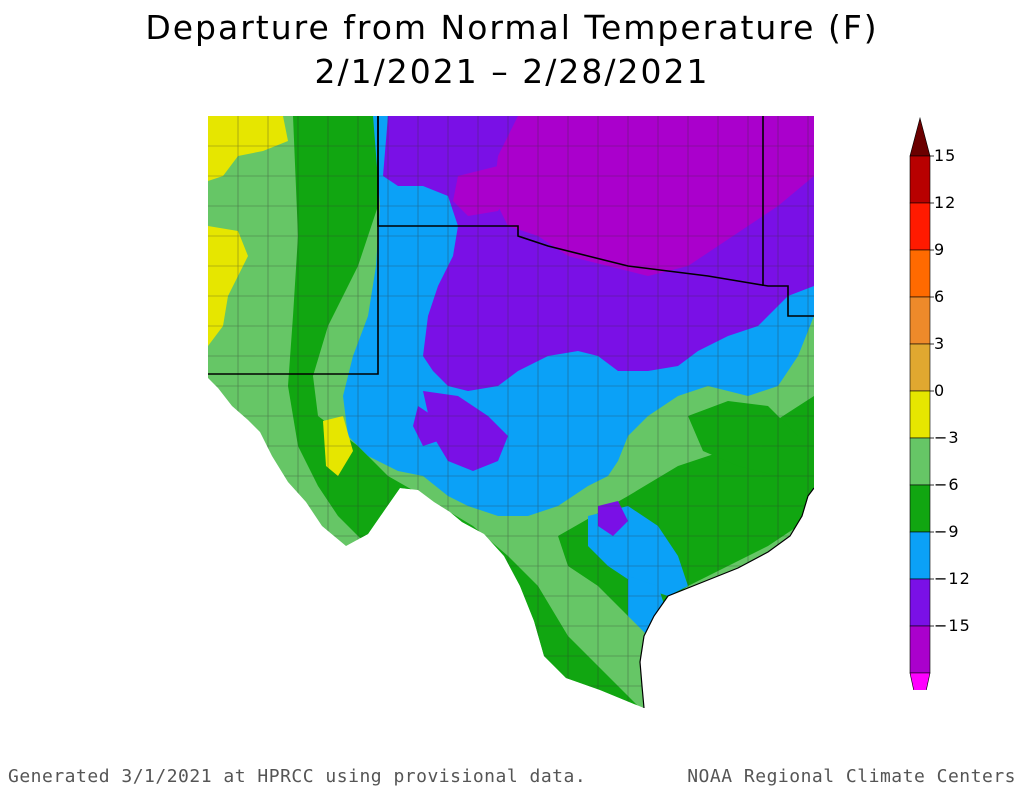  Describe the element at coordinates (483, 191) in the screenshot. I see `purple-spot` at that location.